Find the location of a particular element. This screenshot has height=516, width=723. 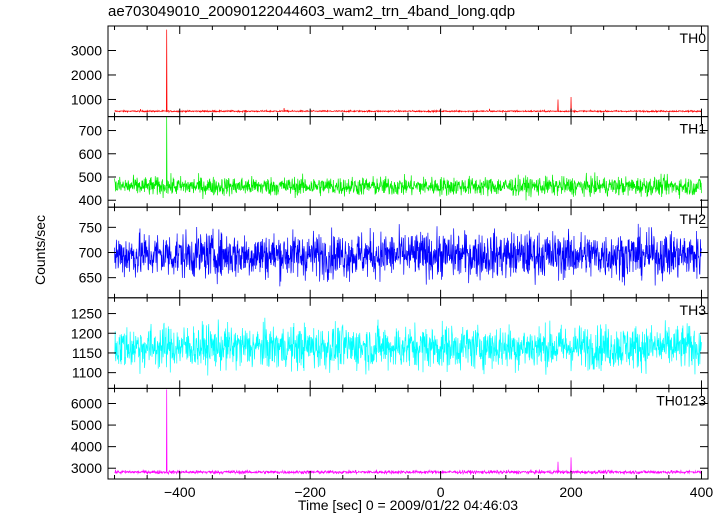

series-line-th0 is located at coordinates (408, 71).